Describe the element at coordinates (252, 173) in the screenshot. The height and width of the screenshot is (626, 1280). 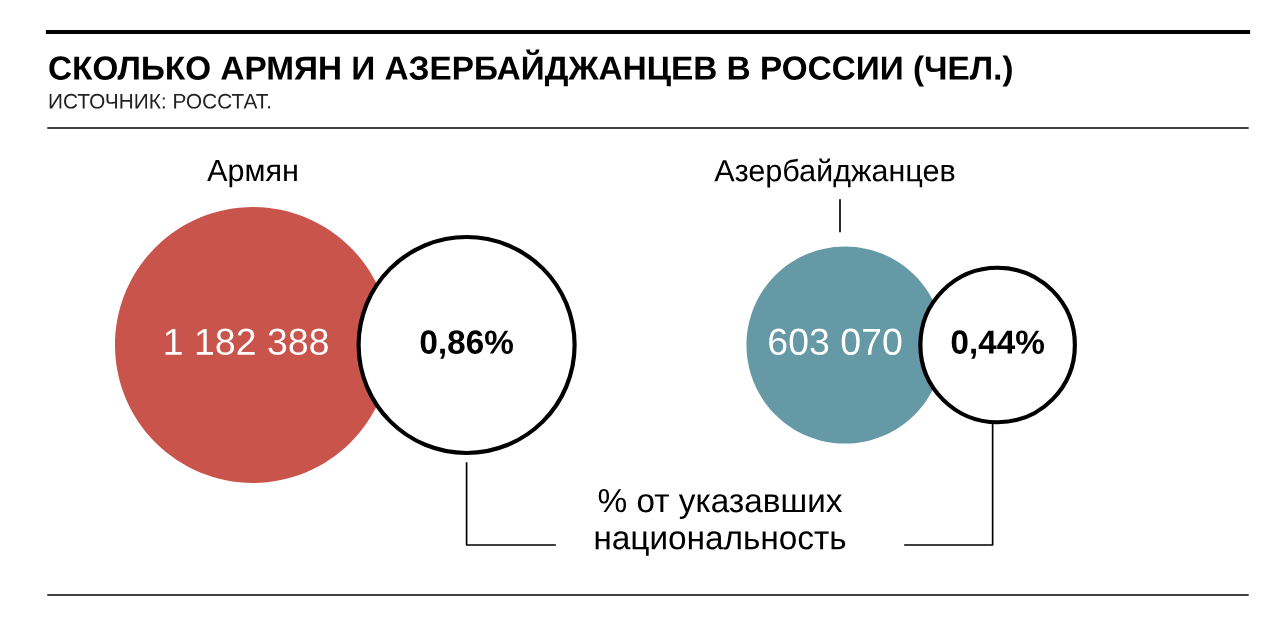
I see `category-label: Армян` at that location.